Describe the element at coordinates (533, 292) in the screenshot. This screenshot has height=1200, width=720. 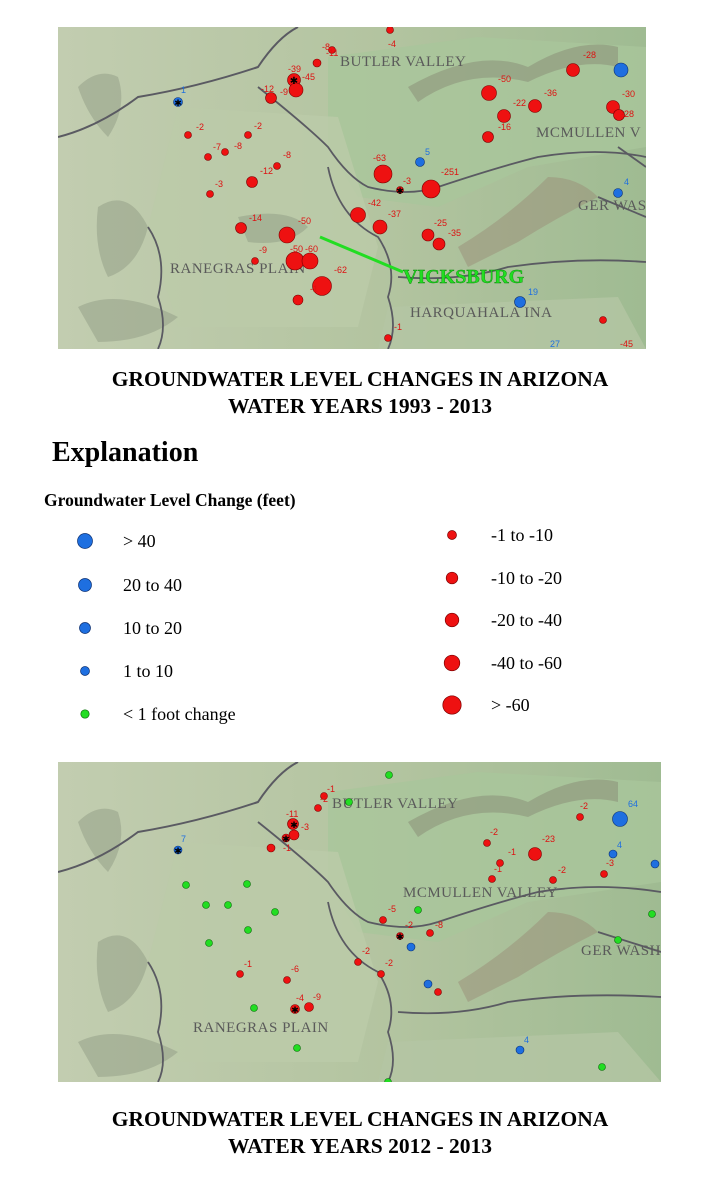
I see `value-label: 19` at that location.